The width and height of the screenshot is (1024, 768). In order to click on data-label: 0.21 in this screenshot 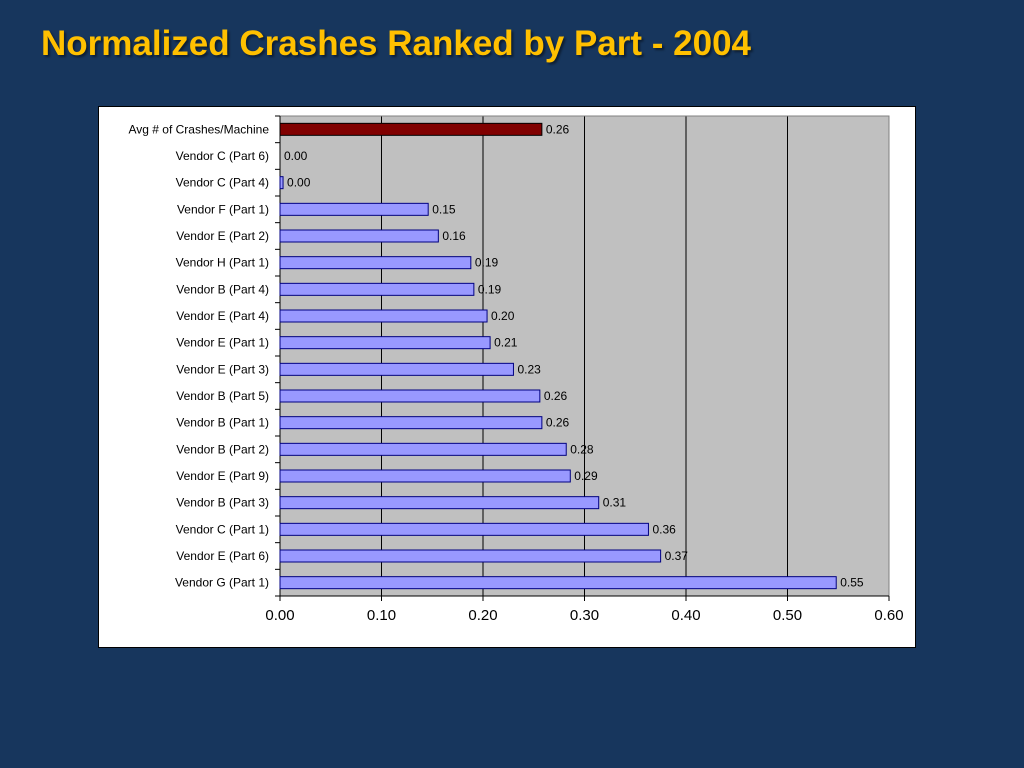, I will do `click(506, 343)`.